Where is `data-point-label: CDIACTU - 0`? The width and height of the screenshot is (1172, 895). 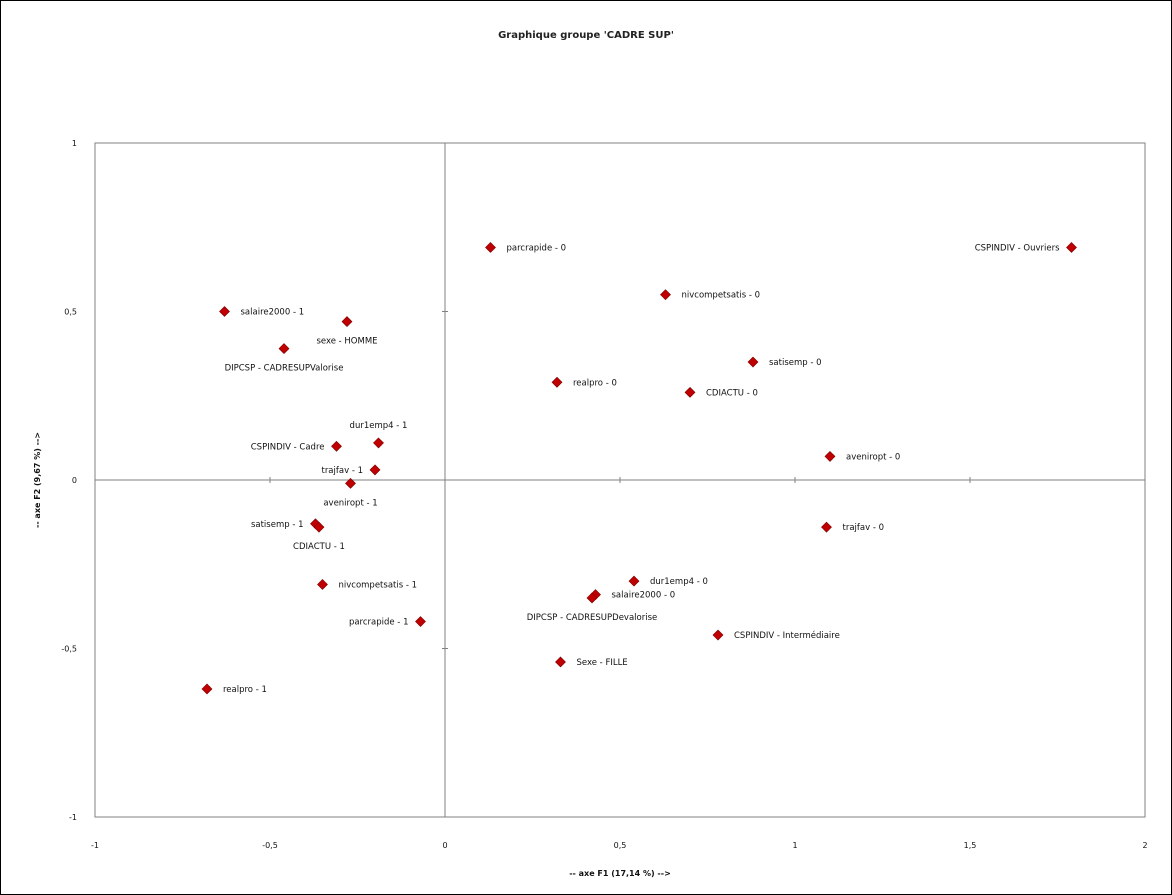 data-point-label: CDIACTU - 0 is located at coordinates (732, 393).